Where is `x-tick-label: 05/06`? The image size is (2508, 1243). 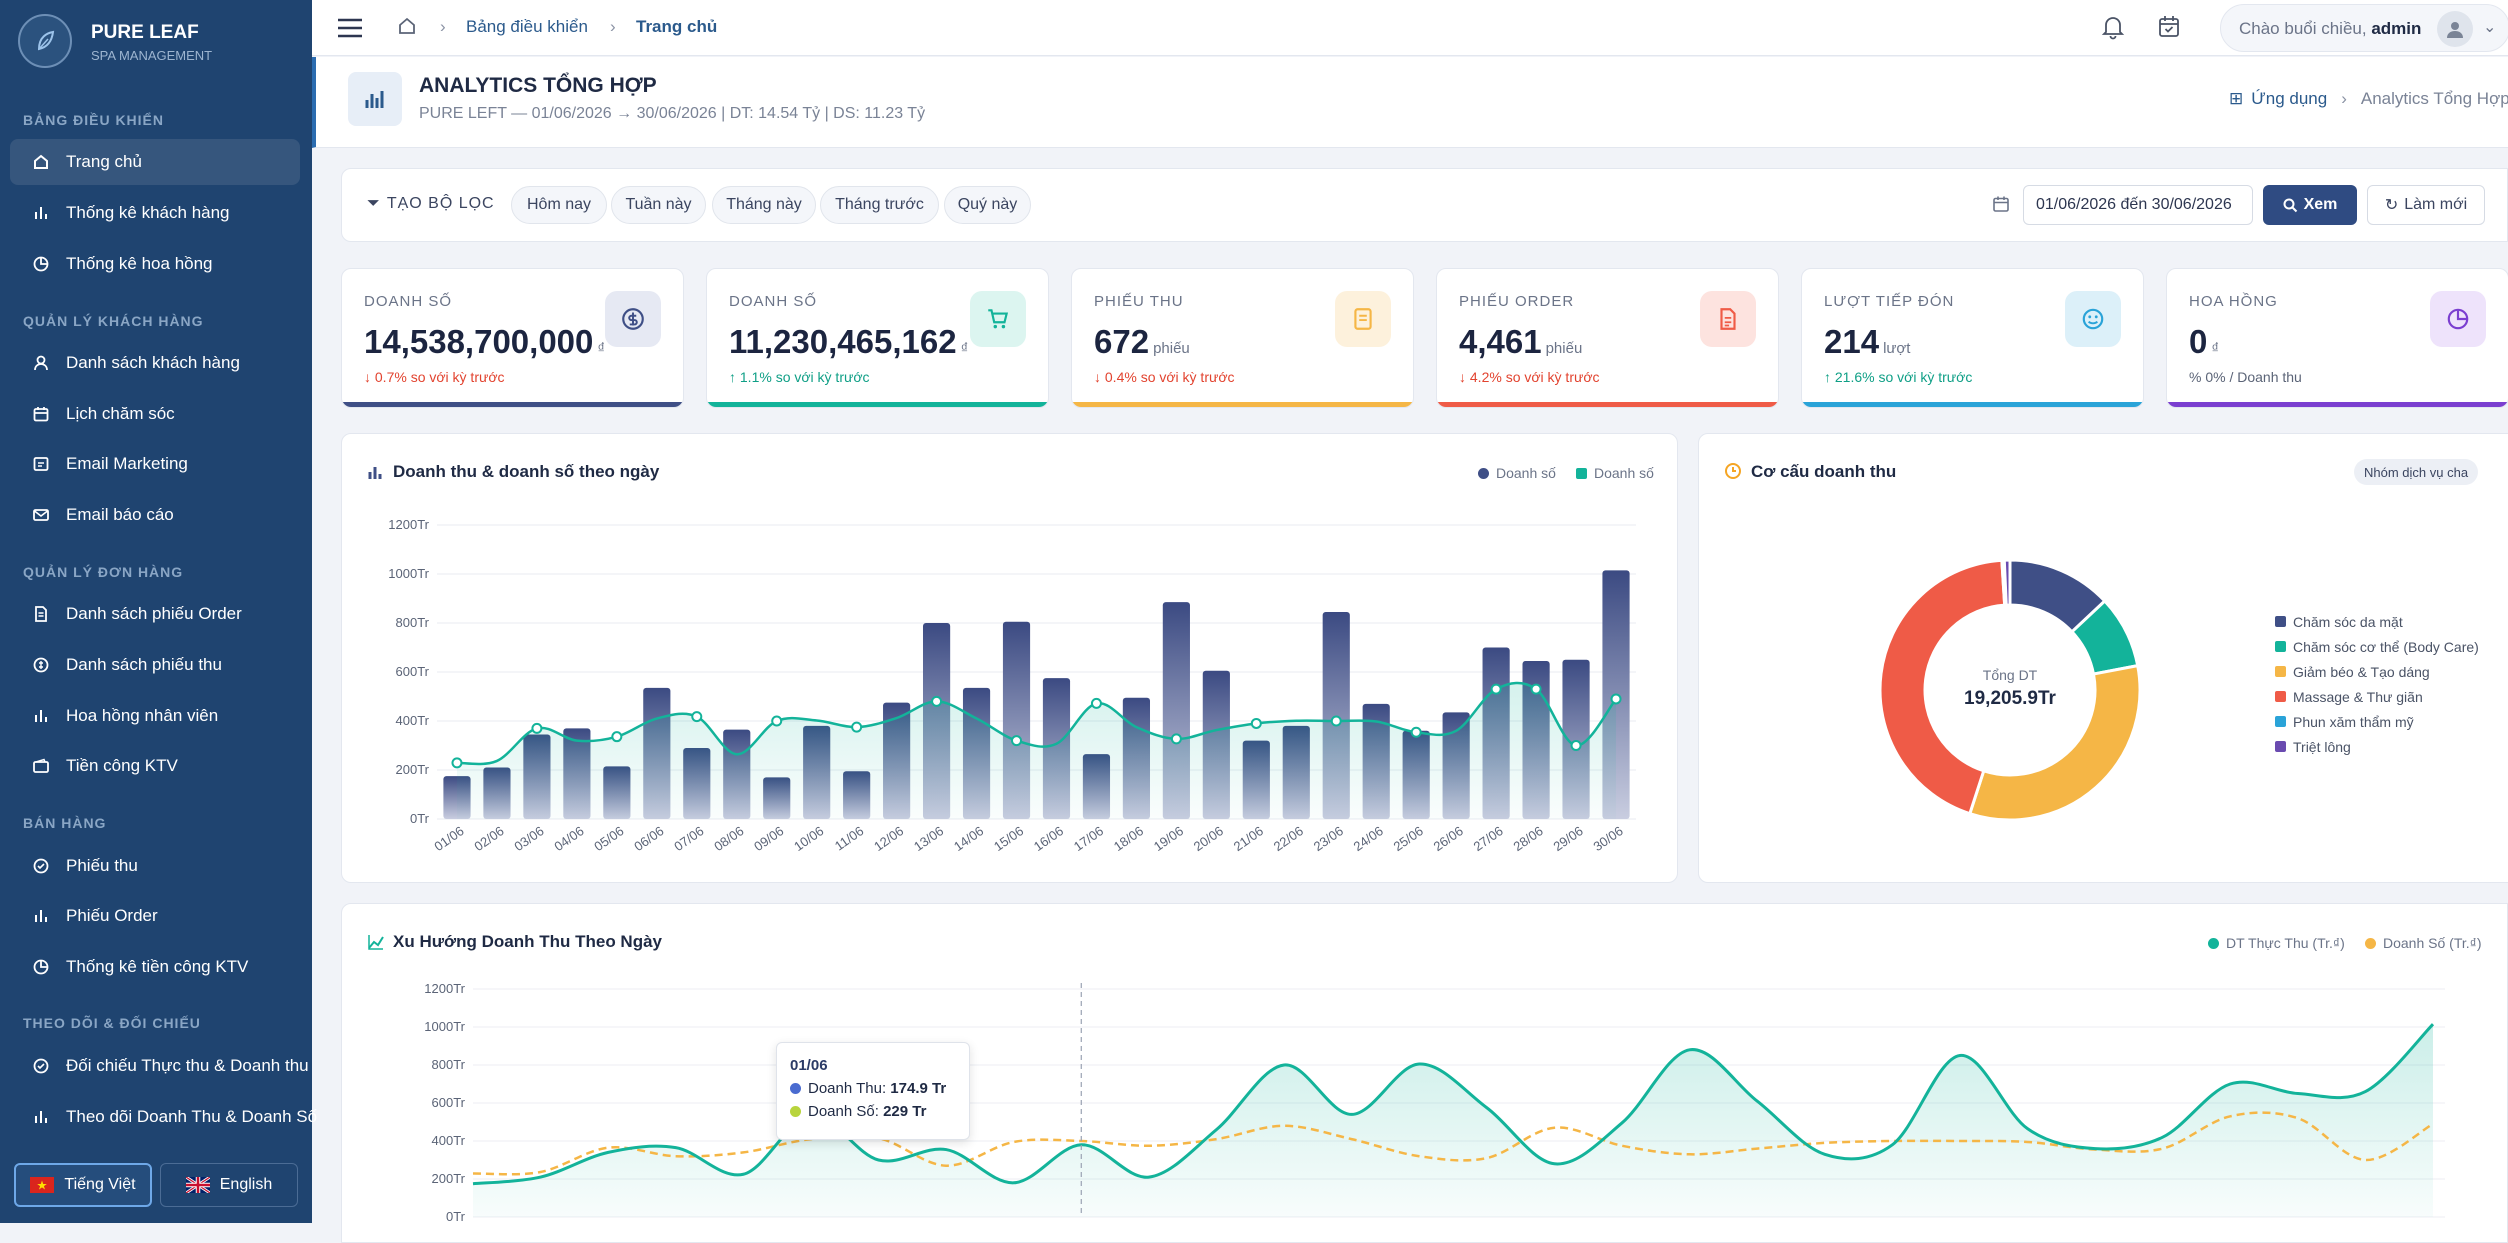
x-tick-label: 05/06 is located at coordinates (608, 838).